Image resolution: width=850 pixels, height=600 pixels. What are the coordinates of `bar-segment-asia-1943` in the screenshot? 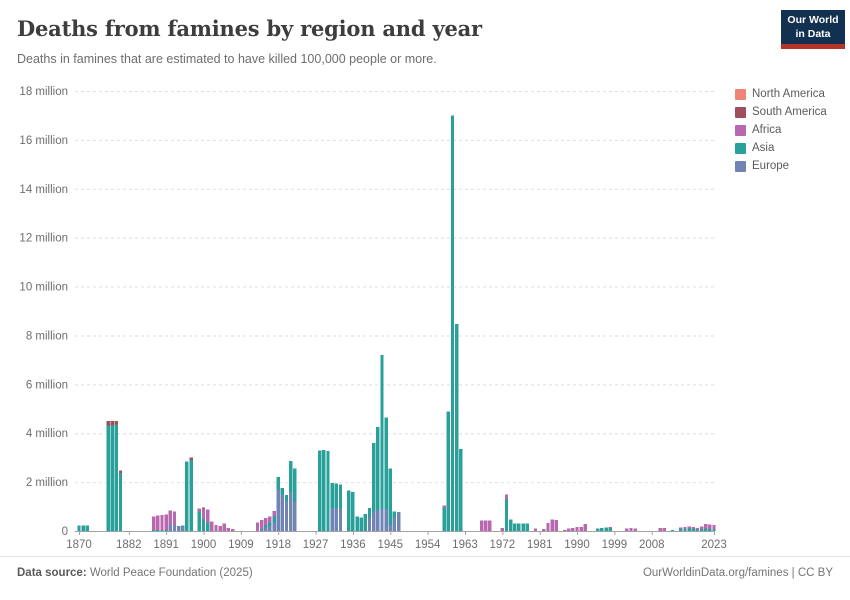 It's located at (382, 432).